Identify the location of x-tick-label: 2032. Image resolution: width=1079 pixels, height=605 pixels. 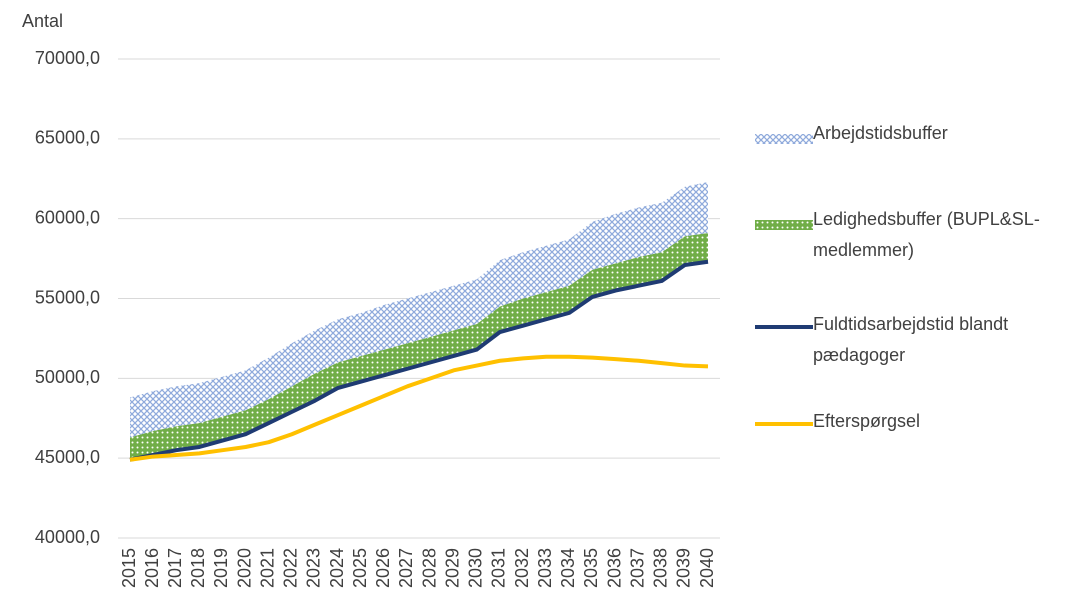
(522, 568).